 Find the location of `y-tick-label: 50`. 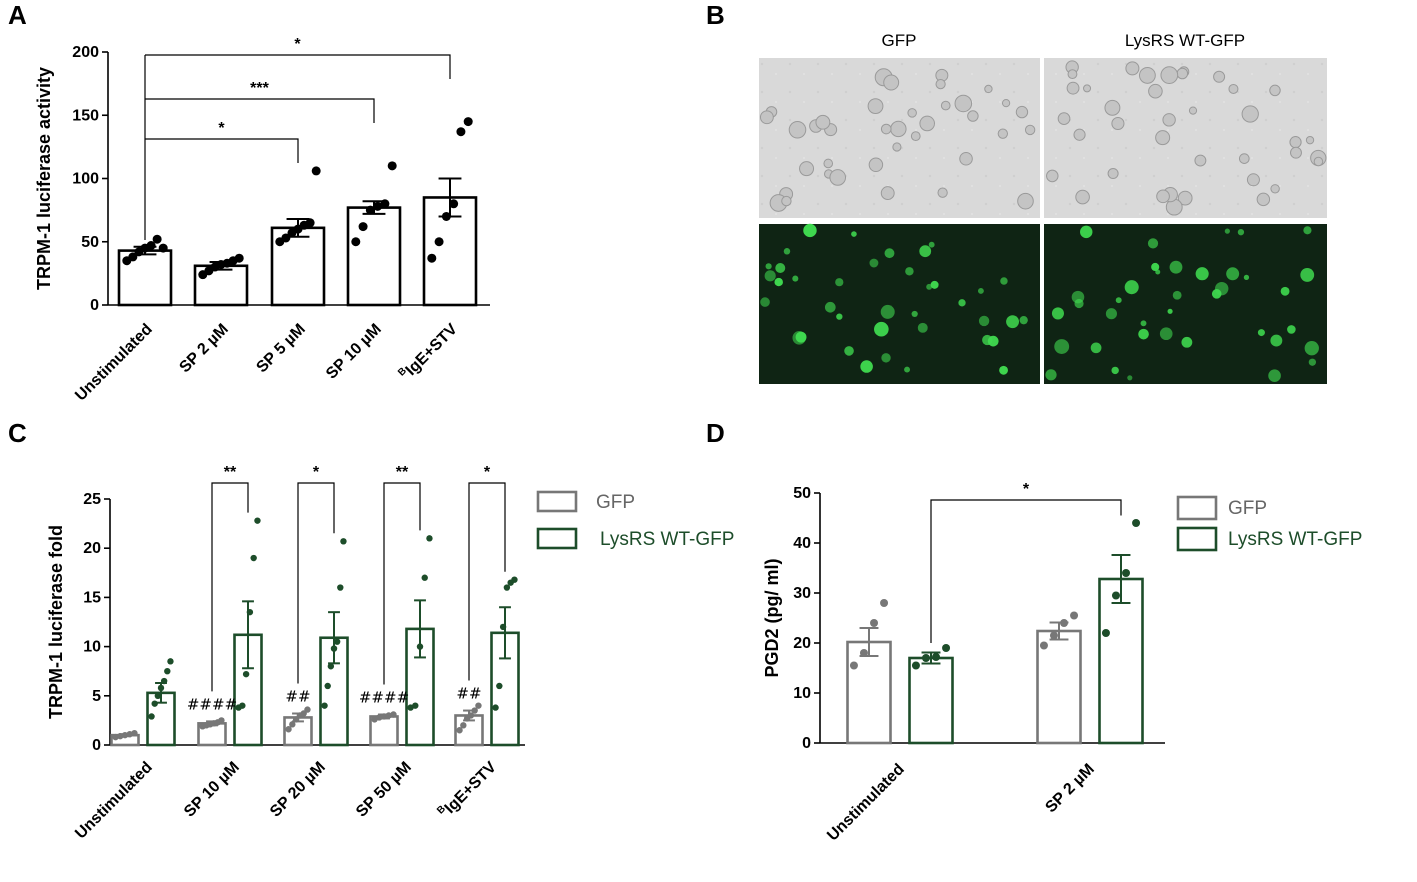

y-tick-label: 50 is located at coordinates (802, 493).